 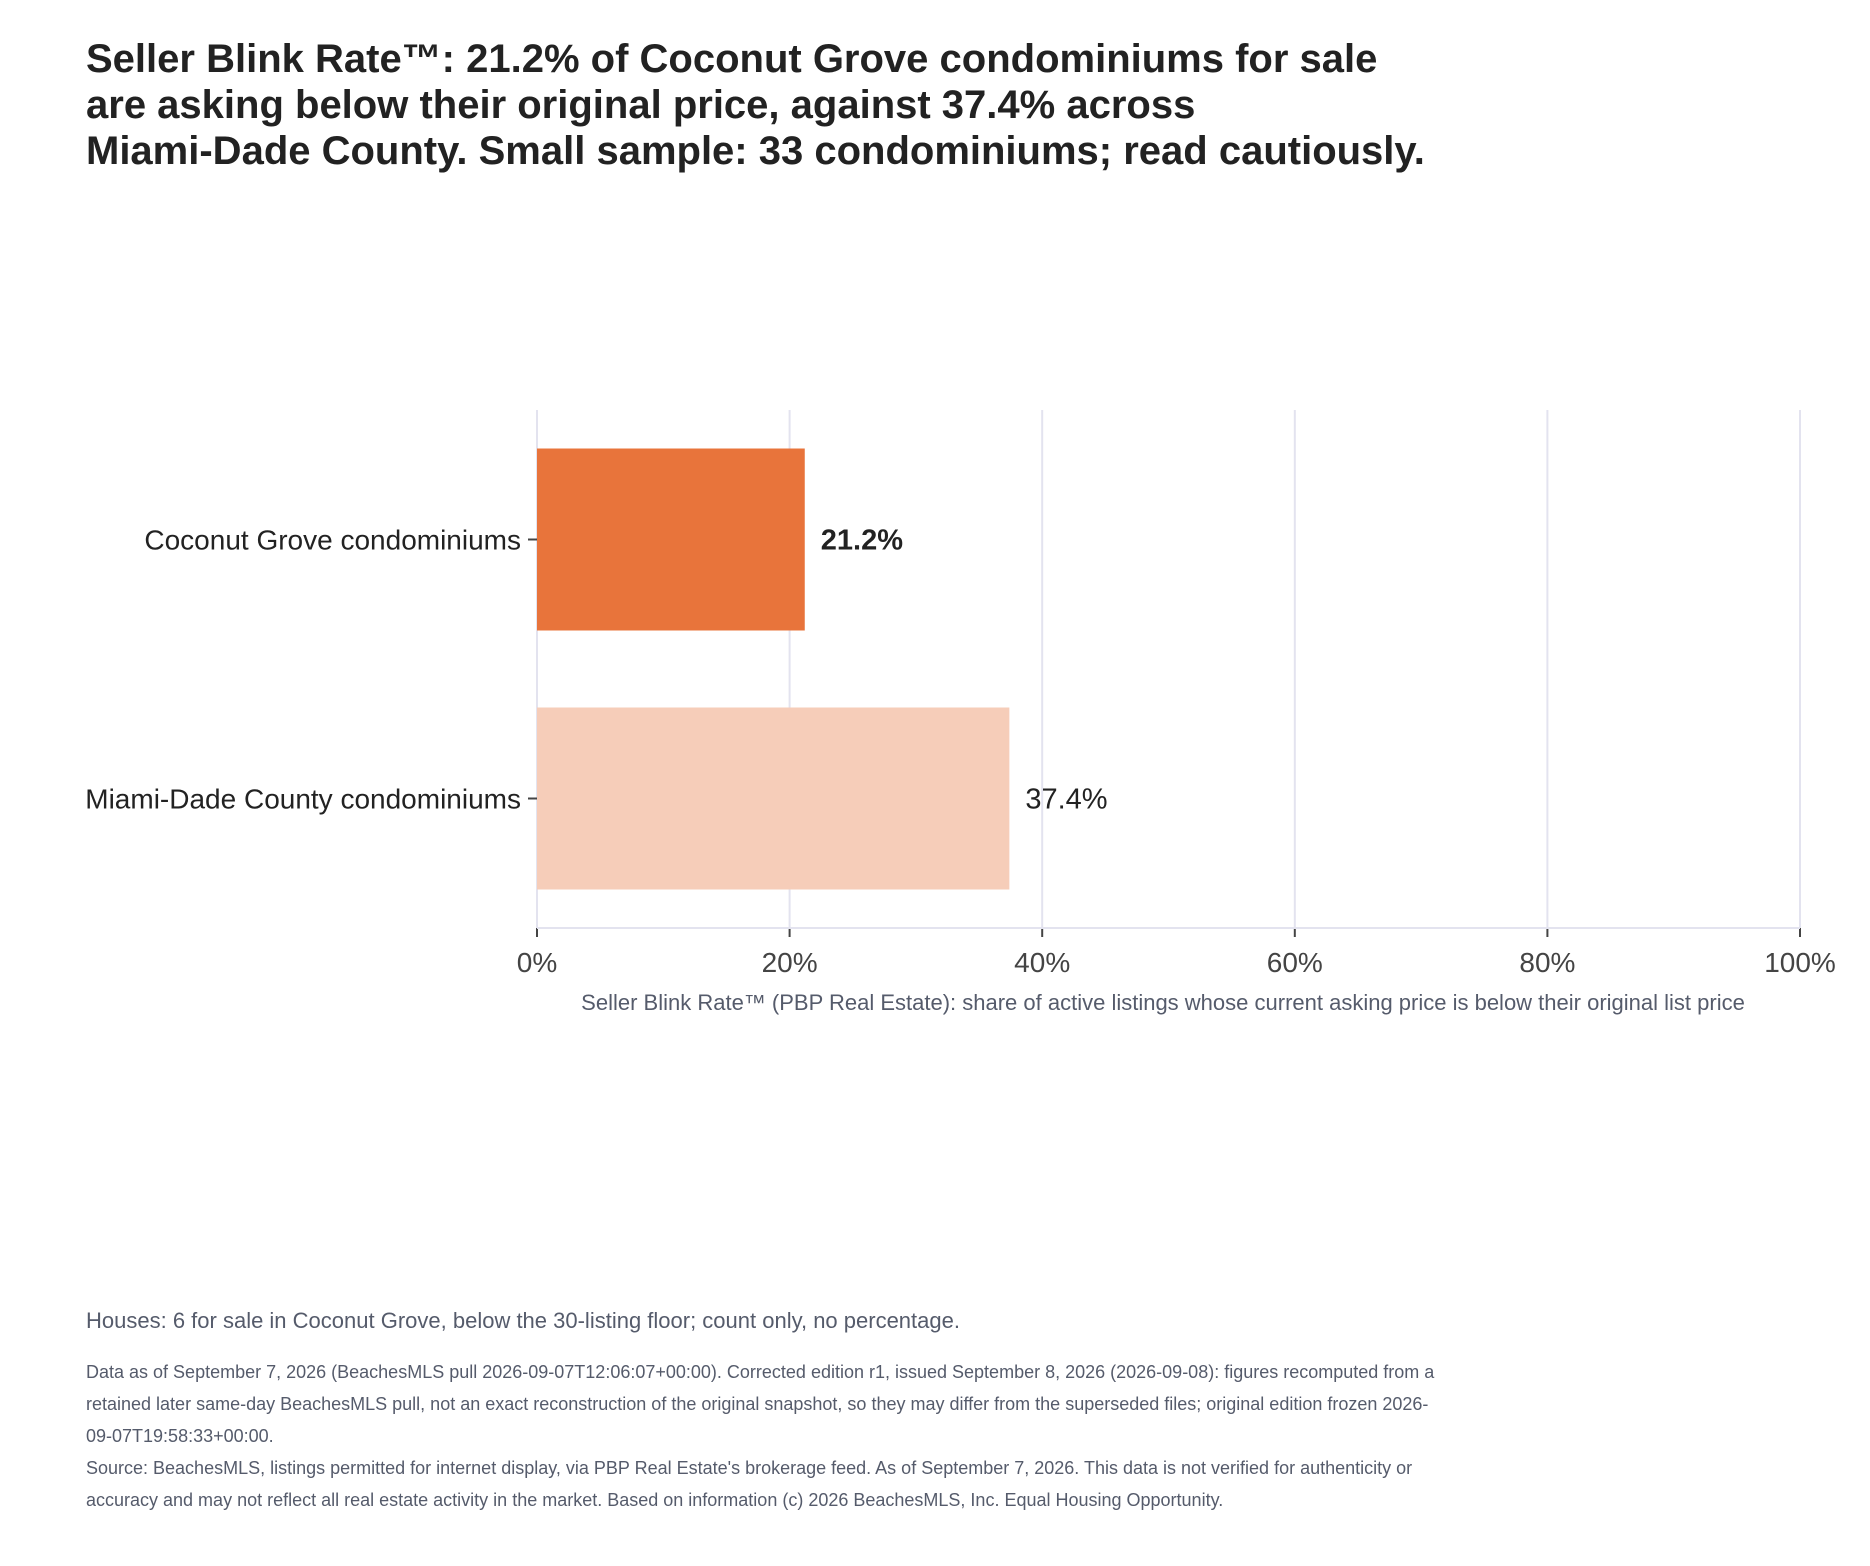 What do you see at coordinates (790, 962) in the screenshot?
I see `x-tick-label: 20%` at bounding box center [790, 962].